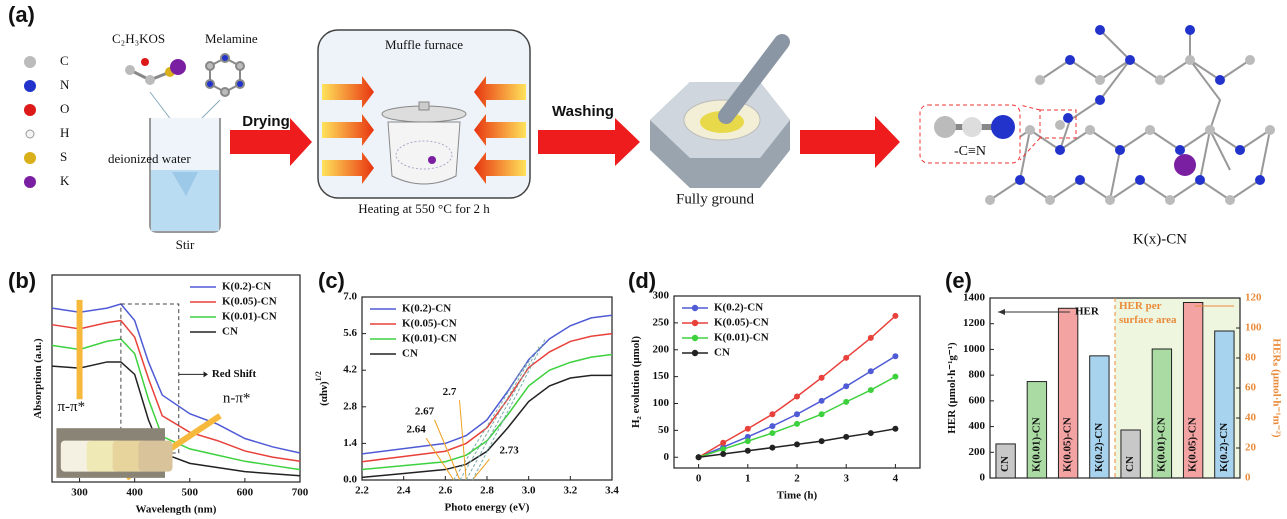  What do you see at coordinates (952, 388) in the screenshot?
I see `y-axis-label: HER (μmol·h⁻¹g⁻¹)` at bounding box center [952, 388].